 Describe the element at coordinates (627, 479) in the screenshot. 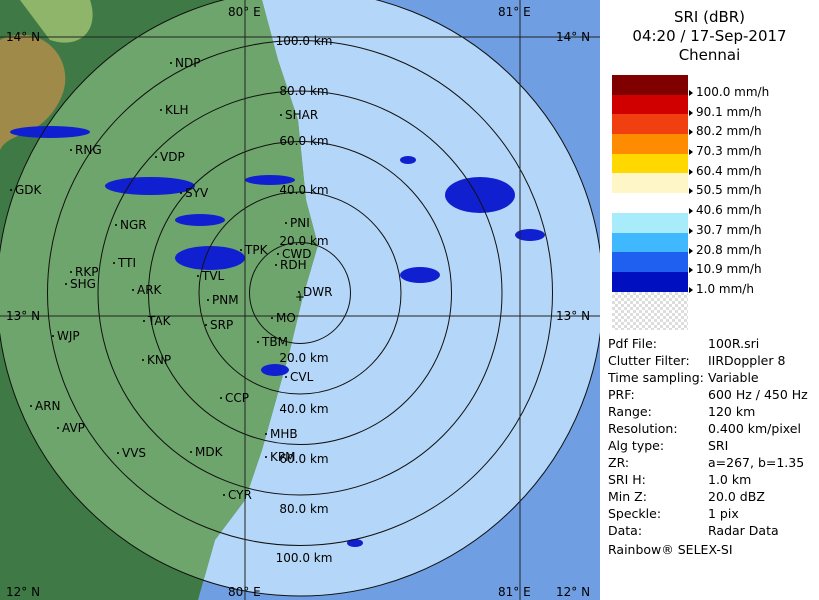

I see `info-key: SRI H:` at that location.